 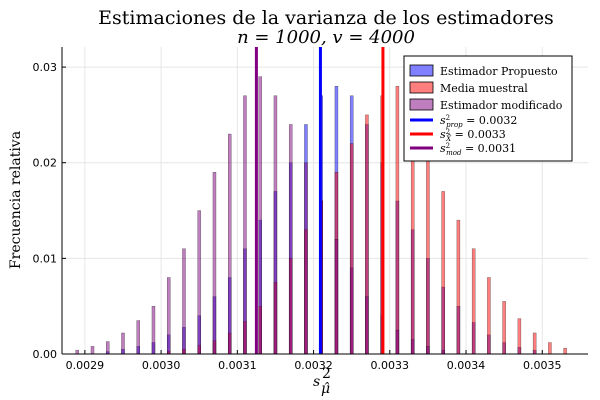 What do you see at coordinates (326, 374) in the screenshot?
I see `x-axis-label-sup: 2` at bounding box center [326, 374].